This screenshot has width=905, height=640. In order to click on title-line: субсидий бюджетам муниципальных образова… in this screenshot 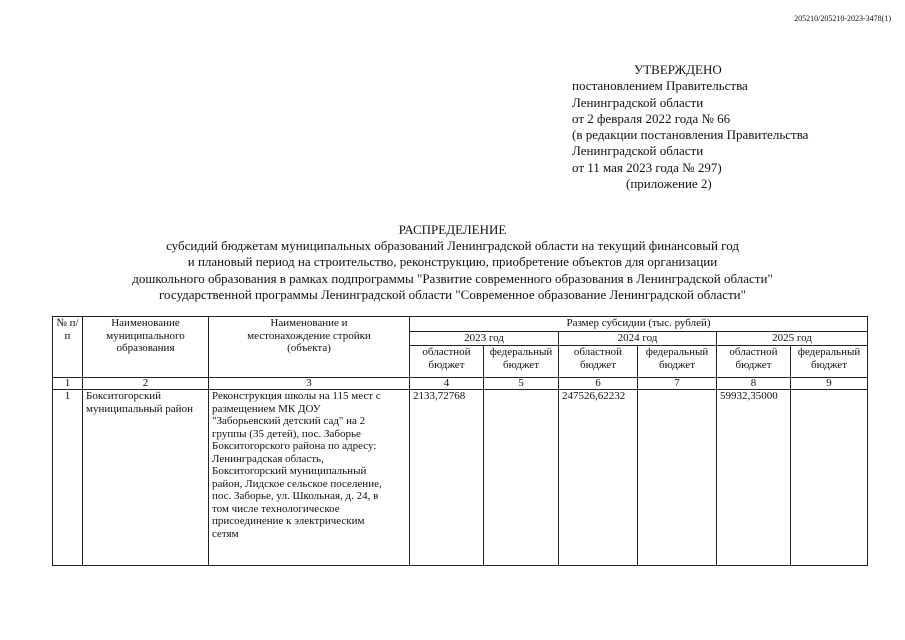, I will do `click(452, 246)`.